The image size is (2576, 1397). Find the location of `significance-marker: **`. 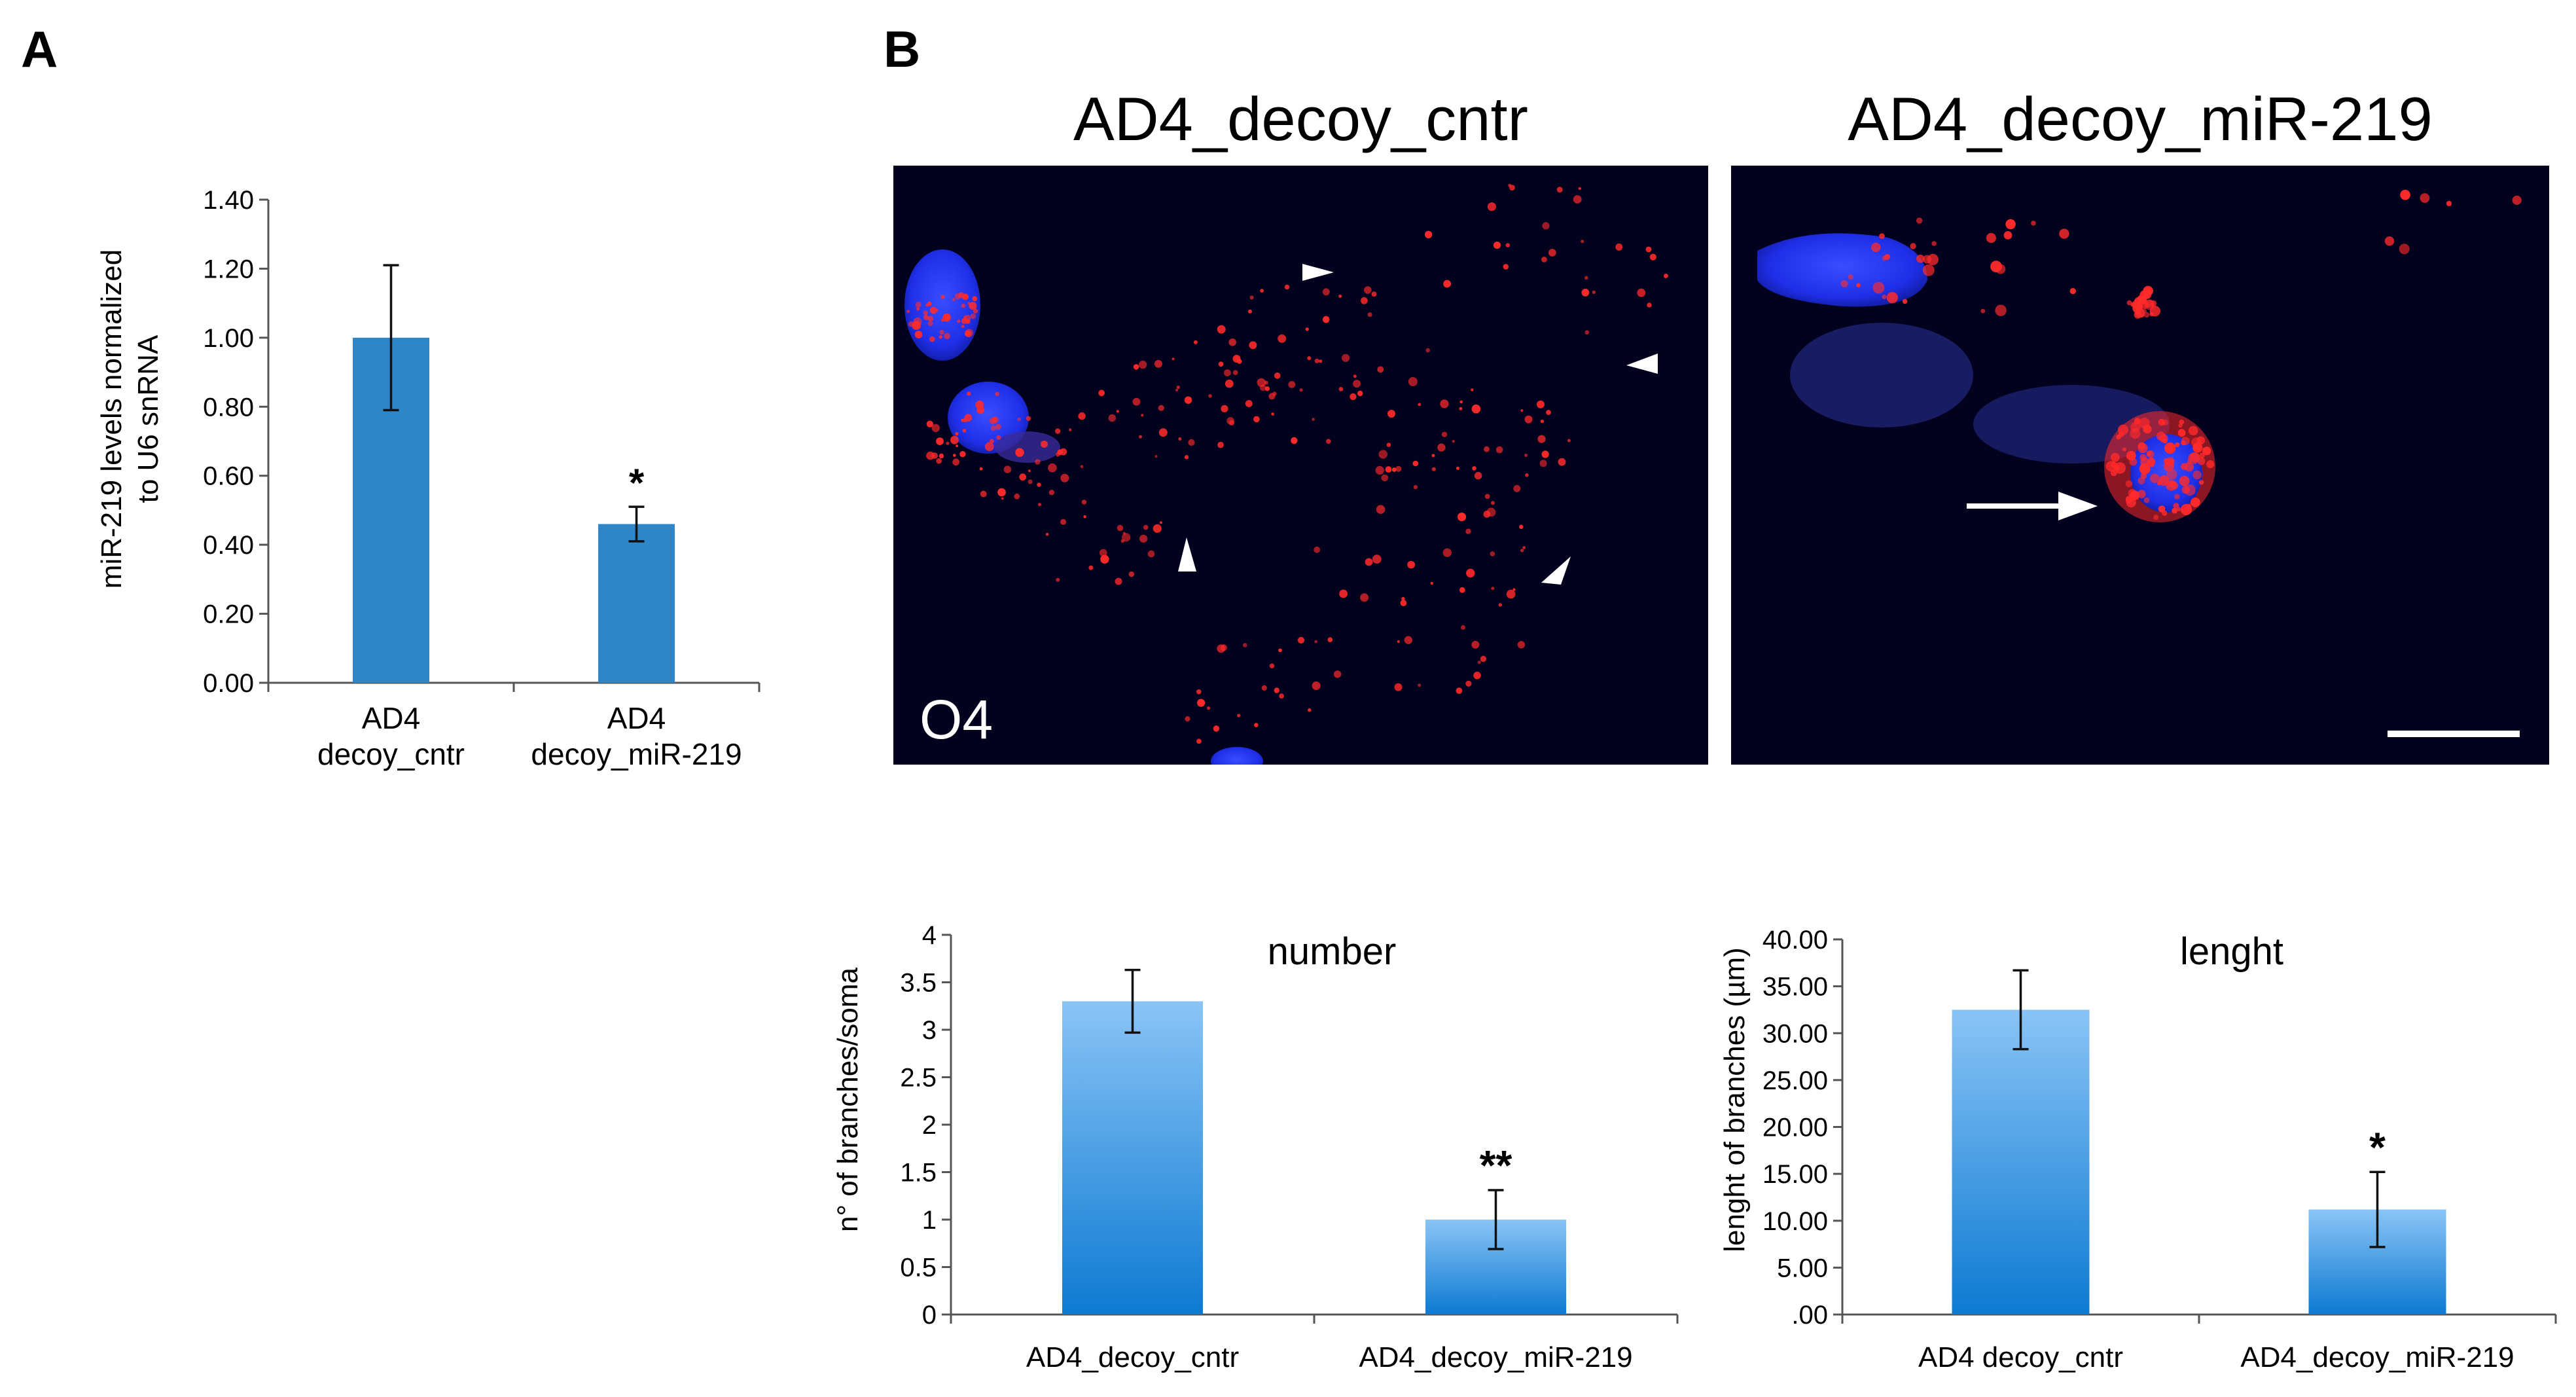

significance-marker: ** is located at coordinates (1496, 1165).